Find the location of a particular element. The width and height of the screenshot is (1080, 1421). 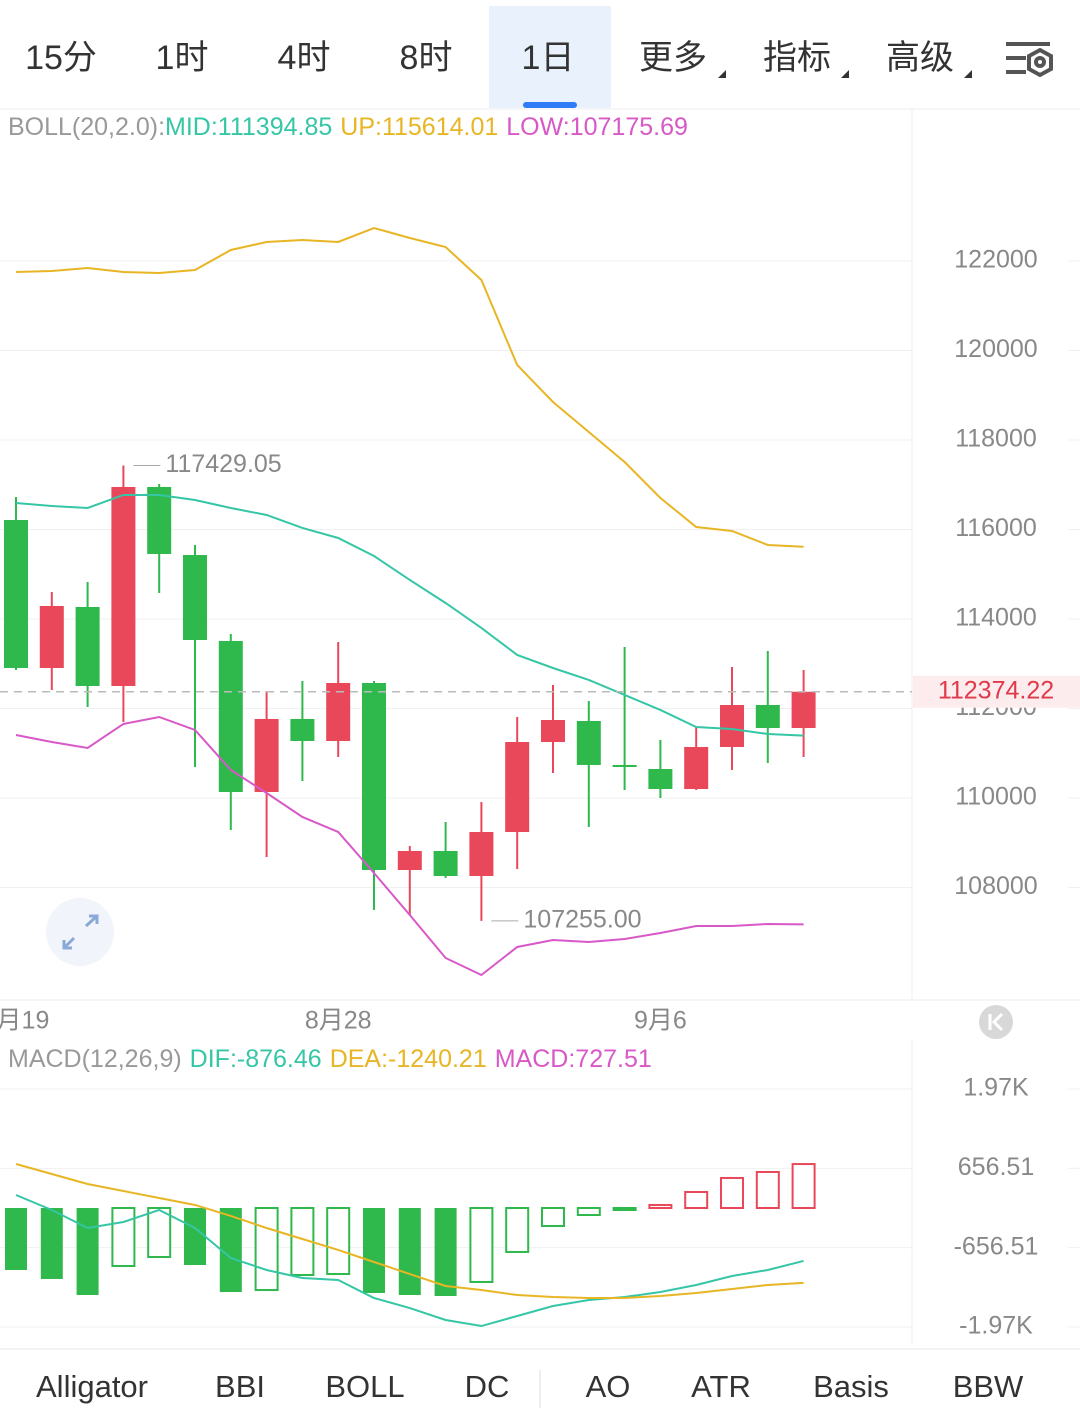

y-tick-label: 122000 is located at coordinates (995, 260).